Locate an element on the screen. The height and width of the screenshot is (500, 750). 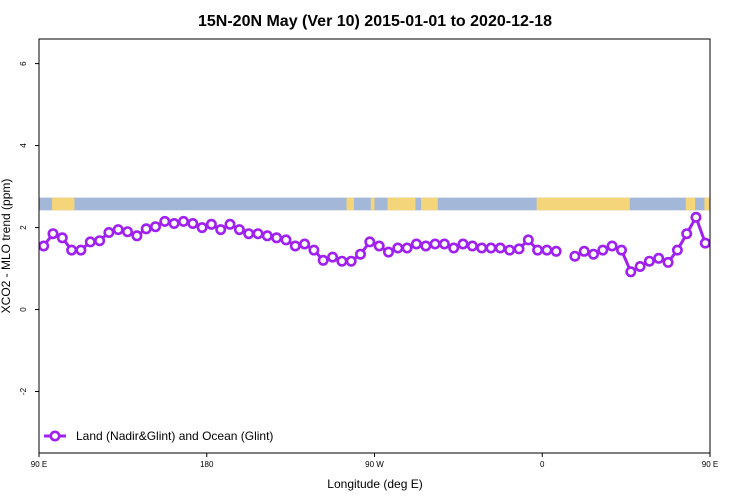
series-layer is located at coordinates (392, 244).